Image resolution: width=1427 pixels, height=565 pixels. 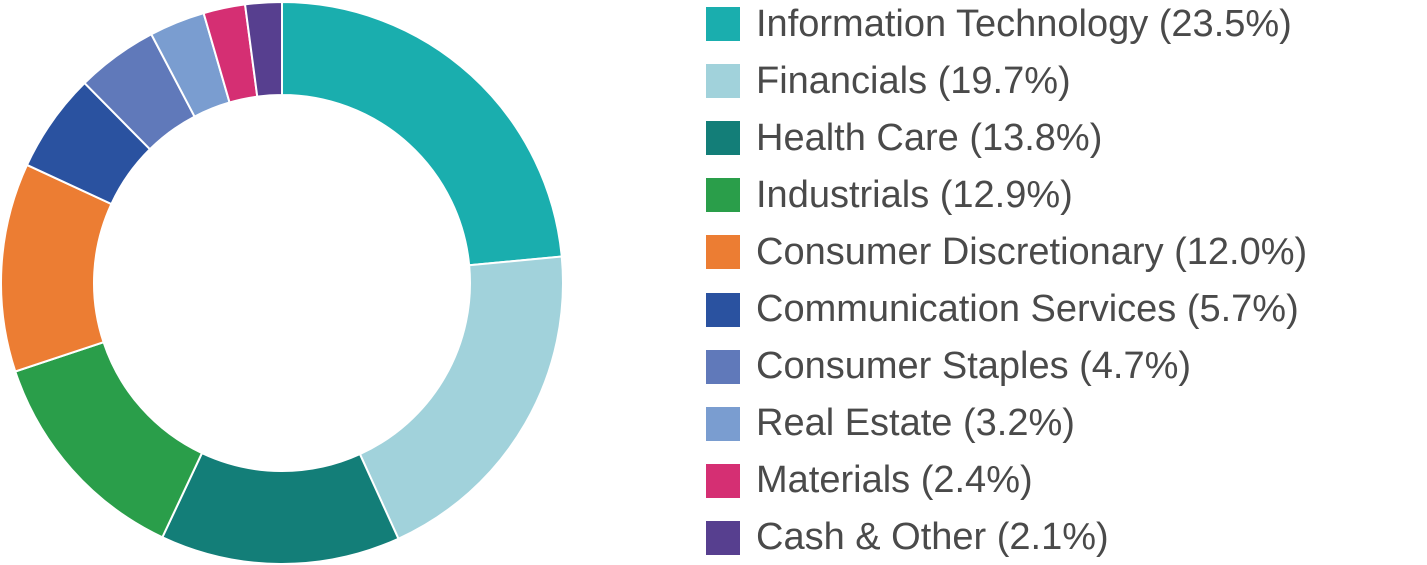 I want to click on legend-item-industrials: Industrials (12.9%), so click(x=889, y=195).